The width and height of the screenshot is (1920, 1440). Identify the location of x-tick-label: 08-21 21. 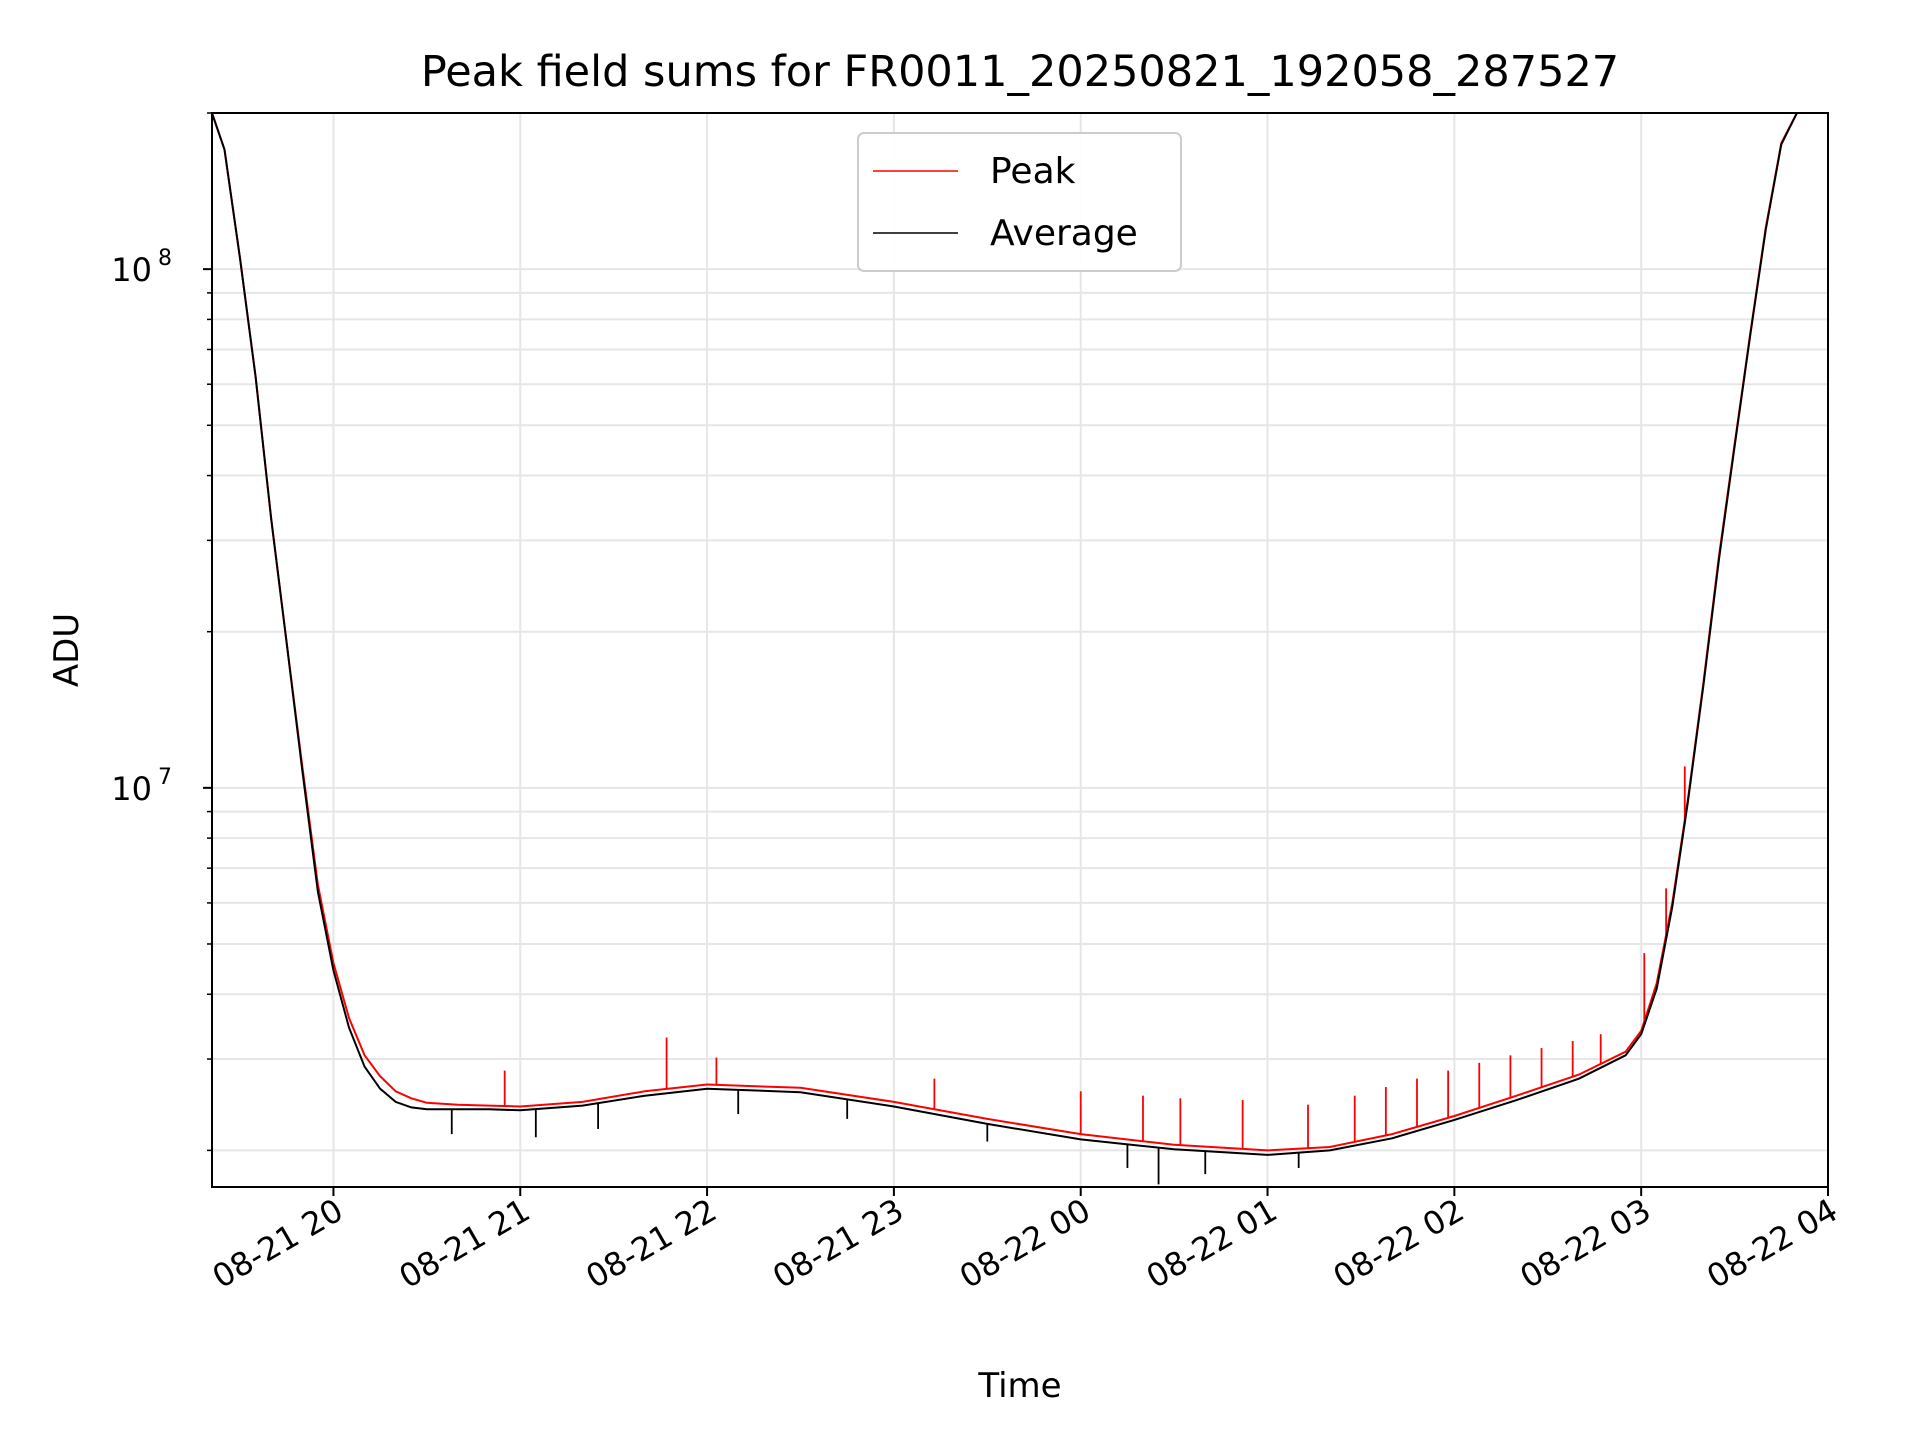
(465, 1243).